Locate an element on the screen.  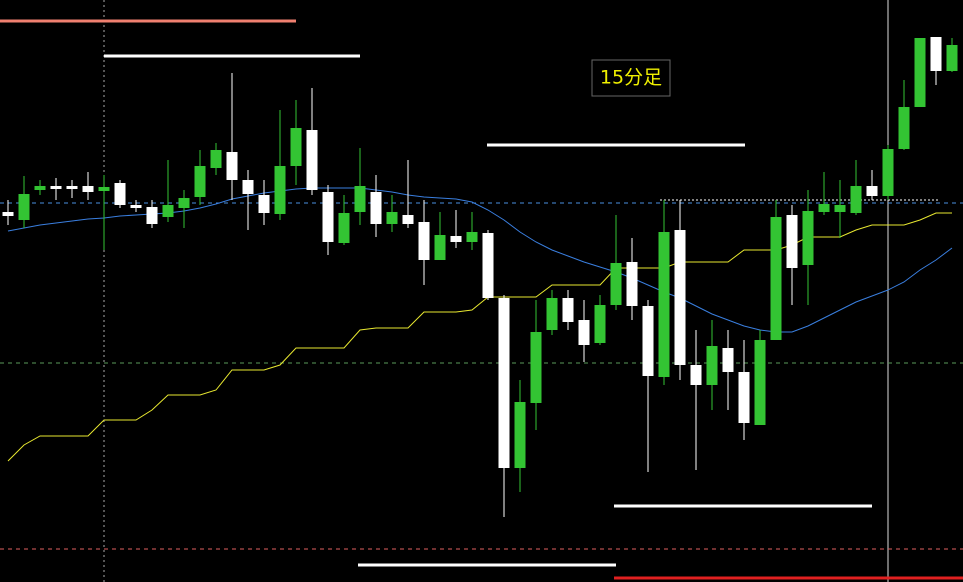
chart-title: 15分足 is located at coordinates (631, 78).